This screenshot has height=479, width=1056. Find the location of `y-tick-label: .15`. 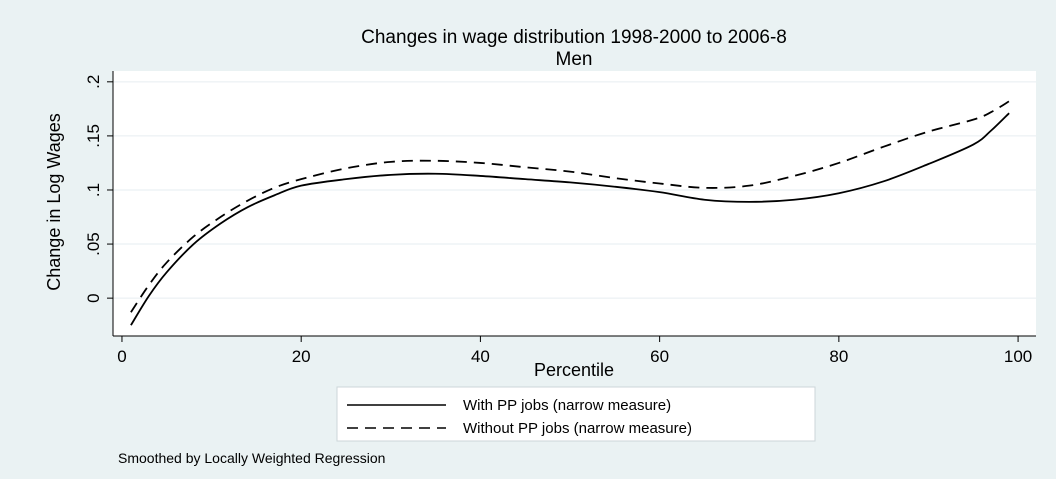

y-tick-label: .15 is located at coordinates (93, 136).